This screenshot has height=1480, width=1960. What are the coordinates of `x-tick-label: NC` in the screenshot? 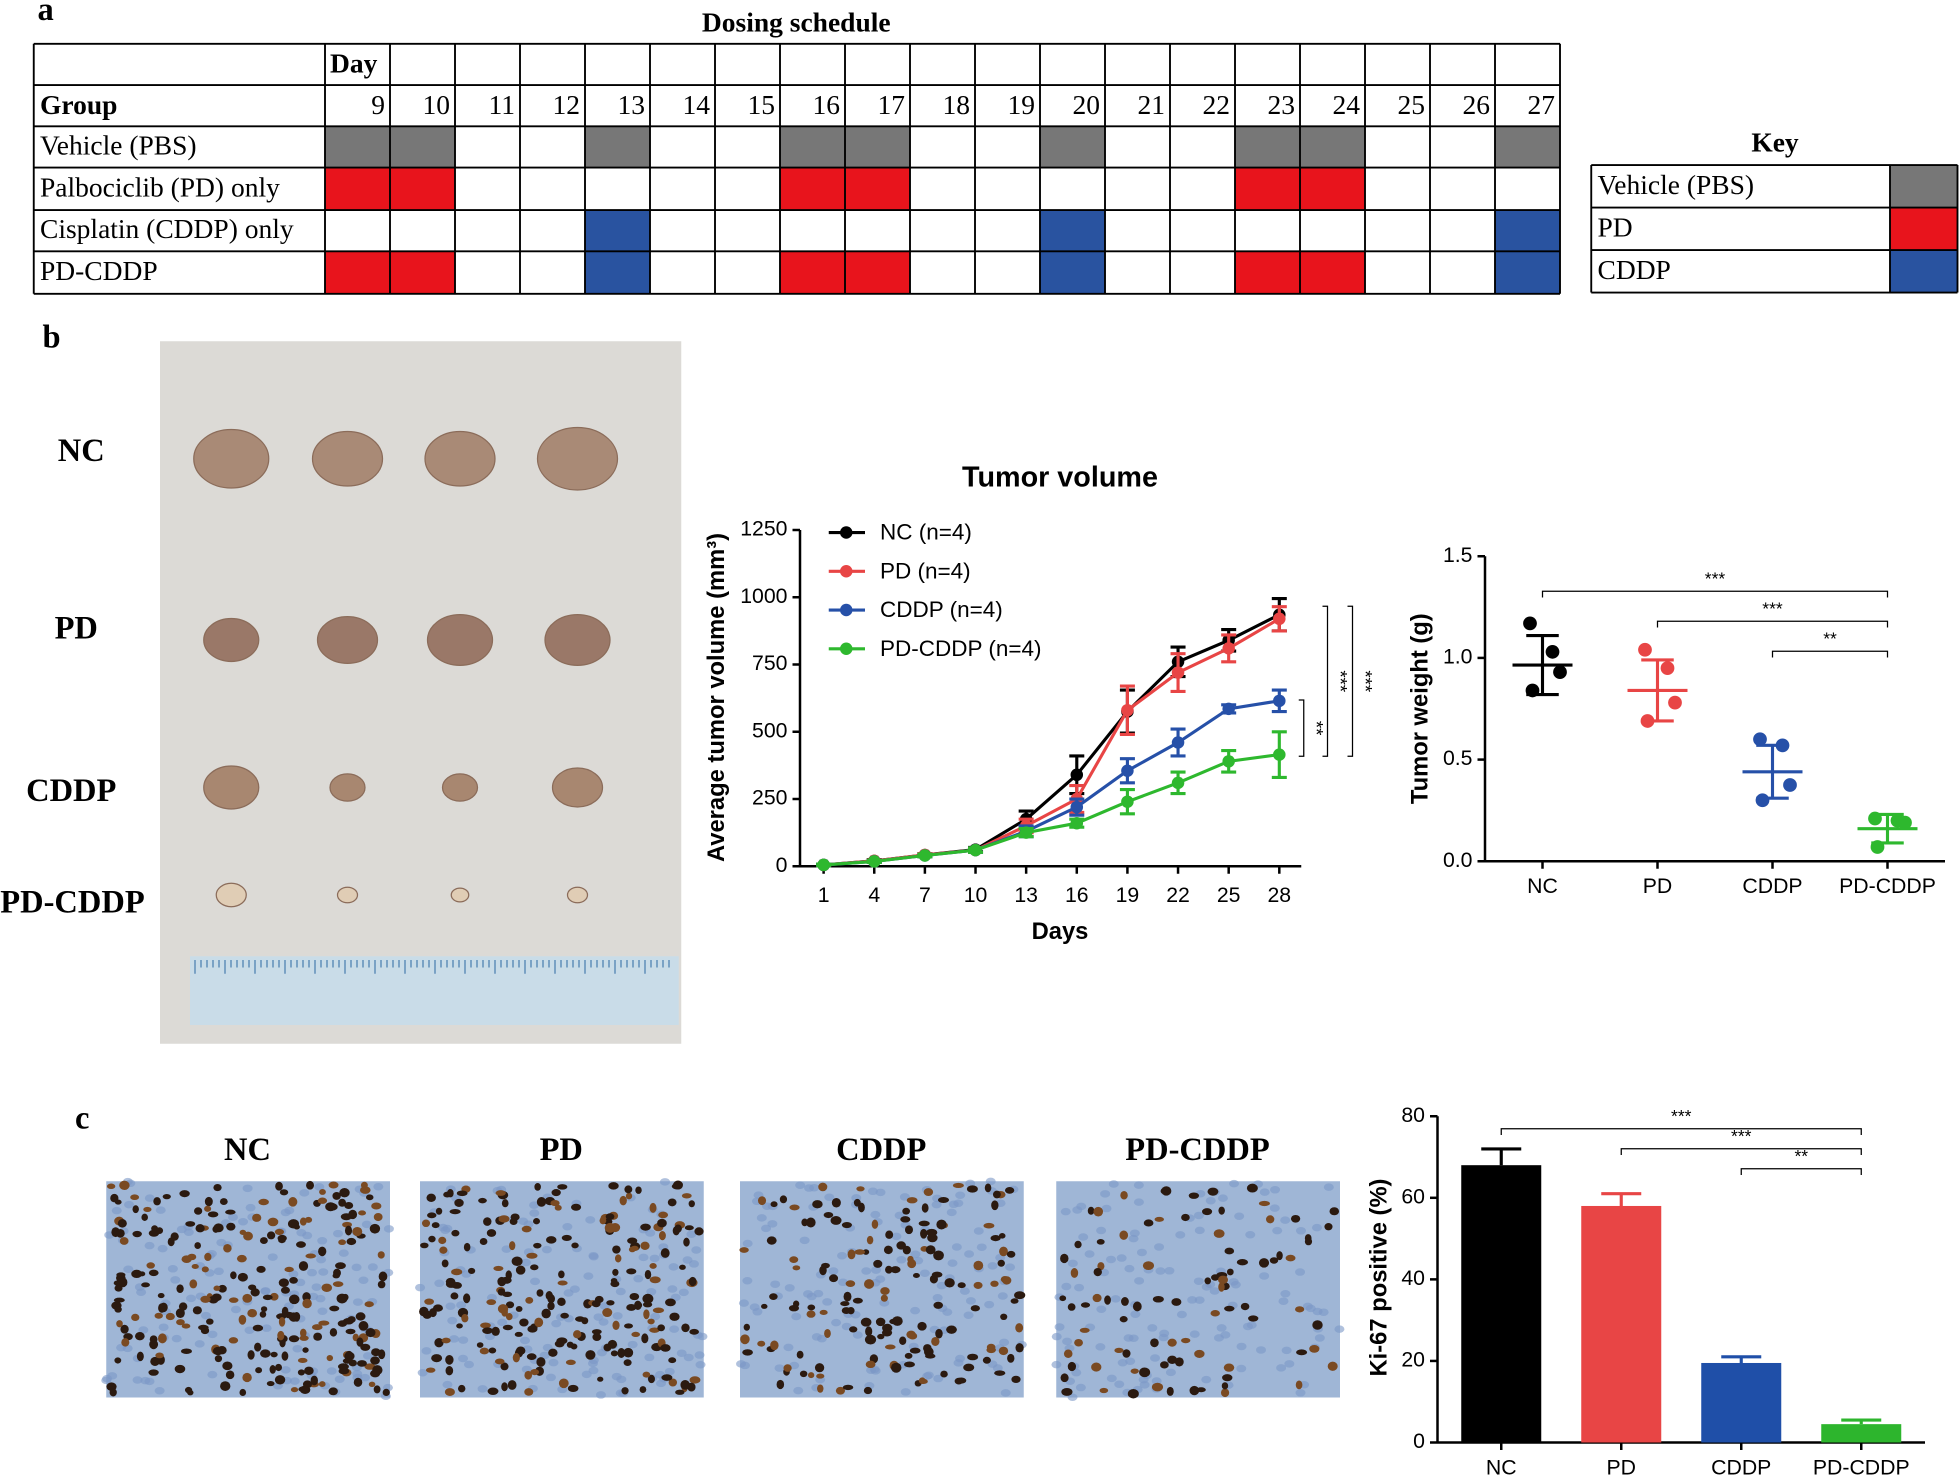 It's located at (1501, 1467).